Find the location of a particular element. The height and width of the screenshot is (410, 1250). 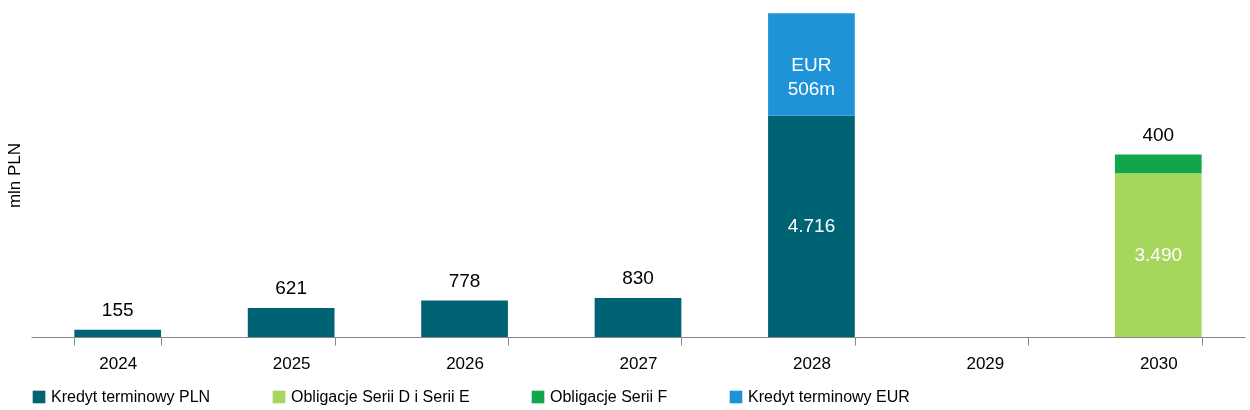

x-tick-label: 2030 is located at coordinates (1158, 363).